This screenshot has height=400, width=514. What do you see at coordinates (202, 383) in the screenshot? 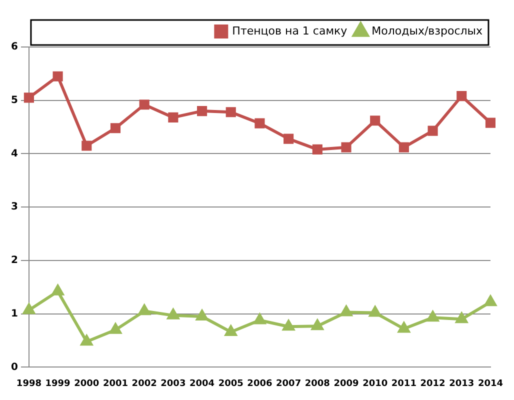
I see `x-tick-label: 2004` at bounding box center [202, 383].